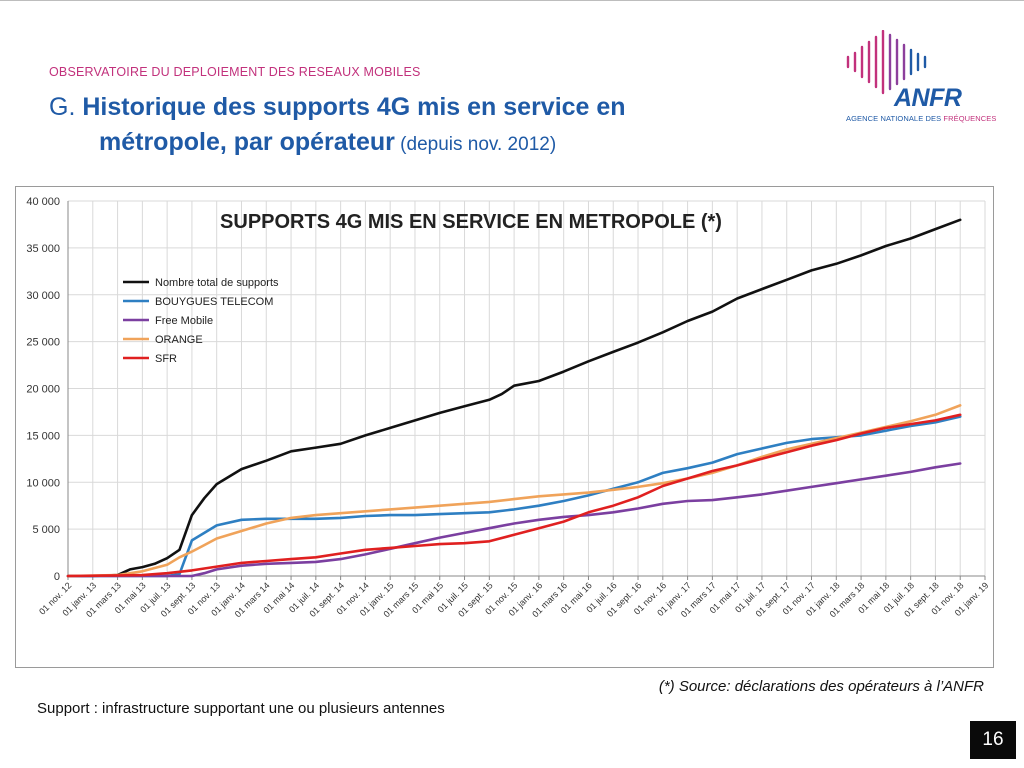 This screenshot has width=1024, height=768. What do you see at coordinates (46, 530) in the screenshot?
I see `y-tick-label: 5 000` at bounding box center [46, 530].